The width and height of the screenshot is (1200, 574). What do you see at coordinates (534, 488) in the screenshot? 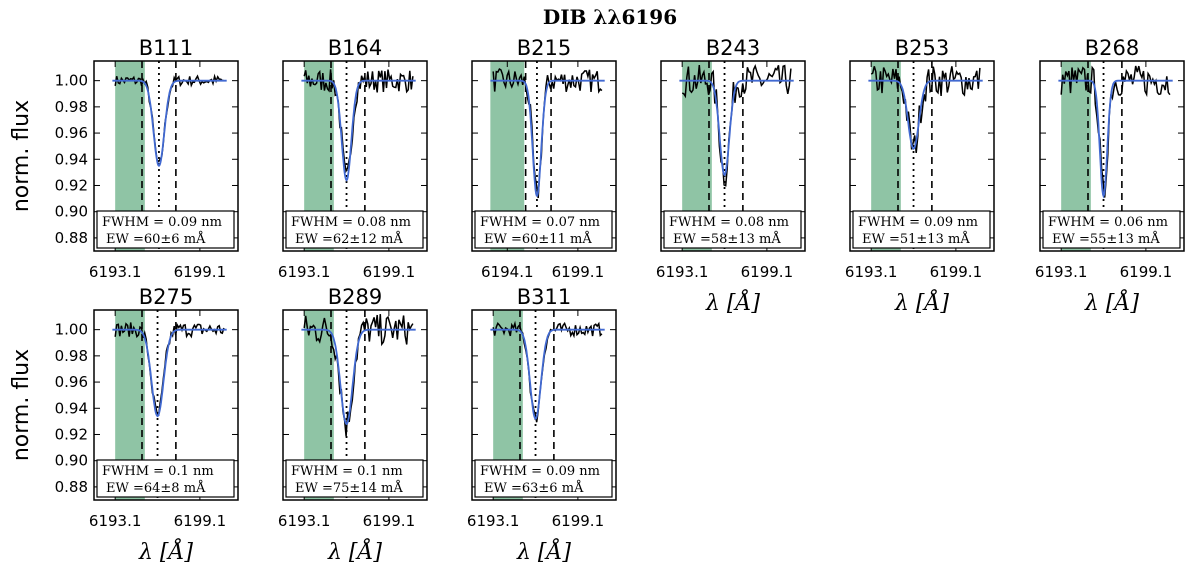
I see `ew-label: EW =63±6 mÅ` at bounding box center [534, 488].